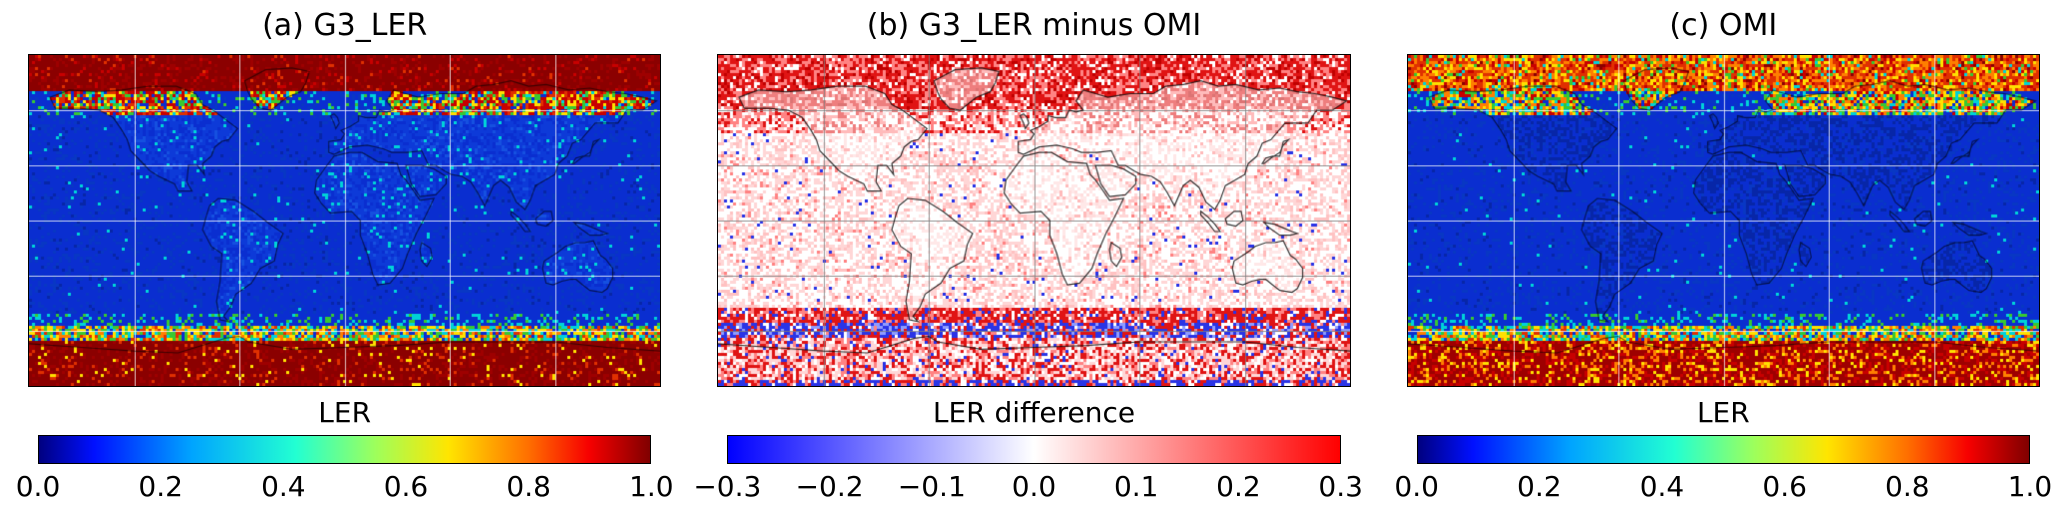 The image size is (2068, 516). I want to click on panel-a-colorbar-ticks: 0.0 0.2 0.4 0.6 0.8 1.0, so click(345, 485).